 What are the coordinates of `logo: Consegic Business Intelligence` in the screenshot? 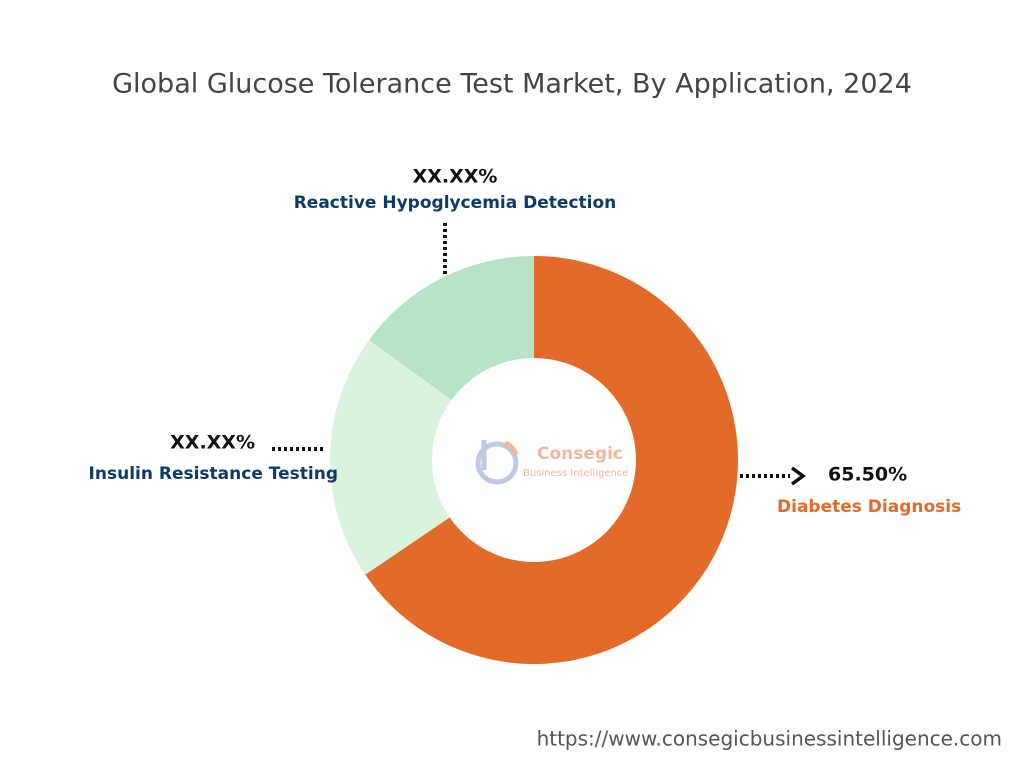 It's located at (551, 462).